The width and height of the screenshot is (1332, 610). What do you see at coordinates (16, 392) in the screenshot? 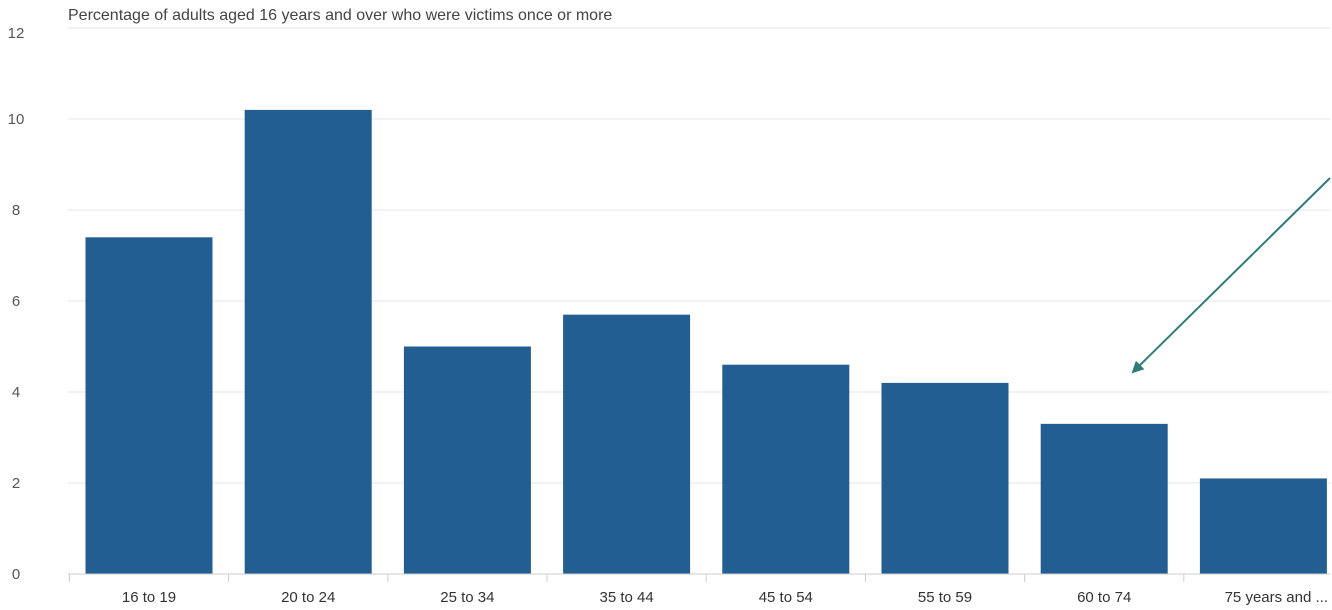
I see `y-tick-label: 4` at bounding box center [16, 392].